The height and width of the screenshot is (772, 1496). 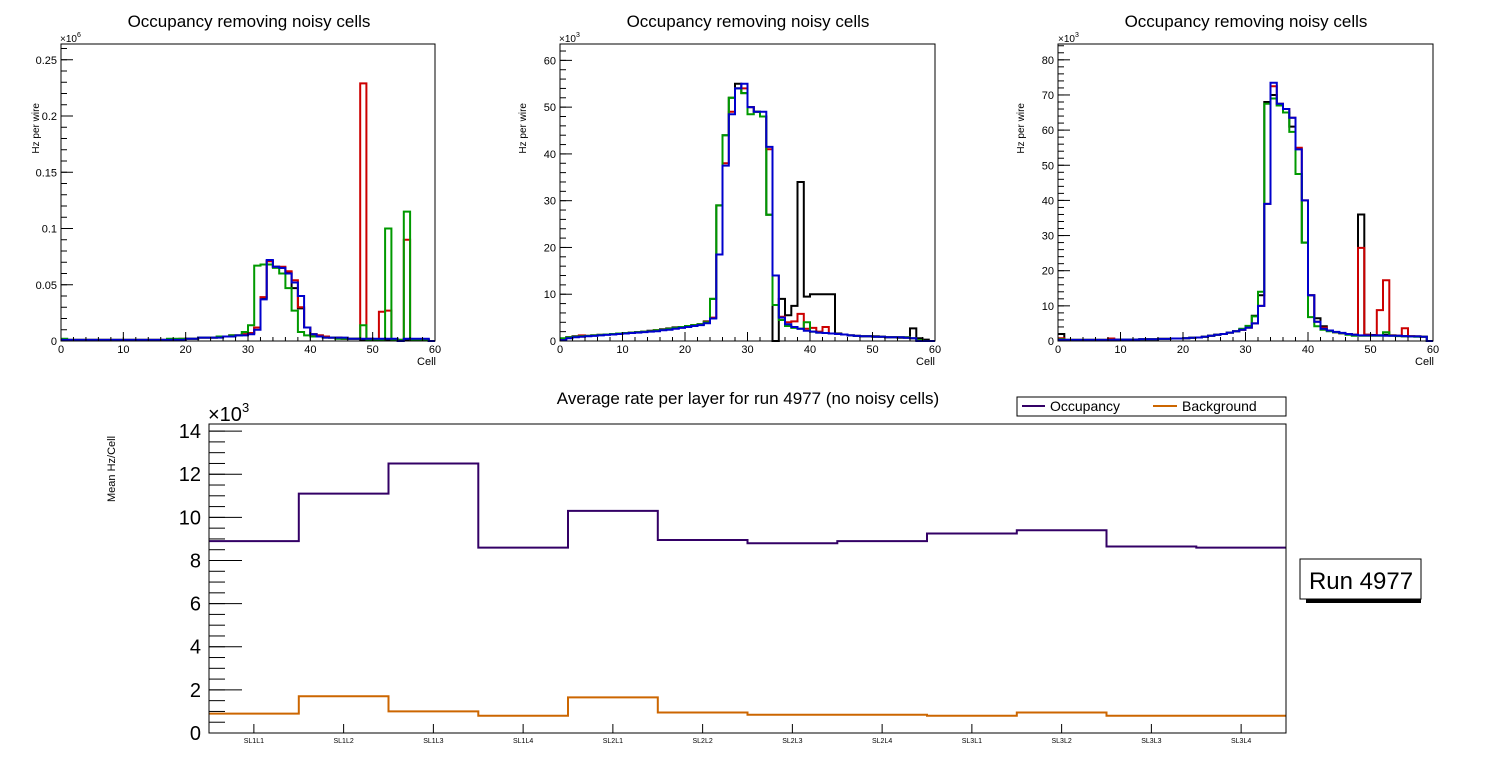 I want to click on y-tick-label: 0.15, so click(x=46, y=173).